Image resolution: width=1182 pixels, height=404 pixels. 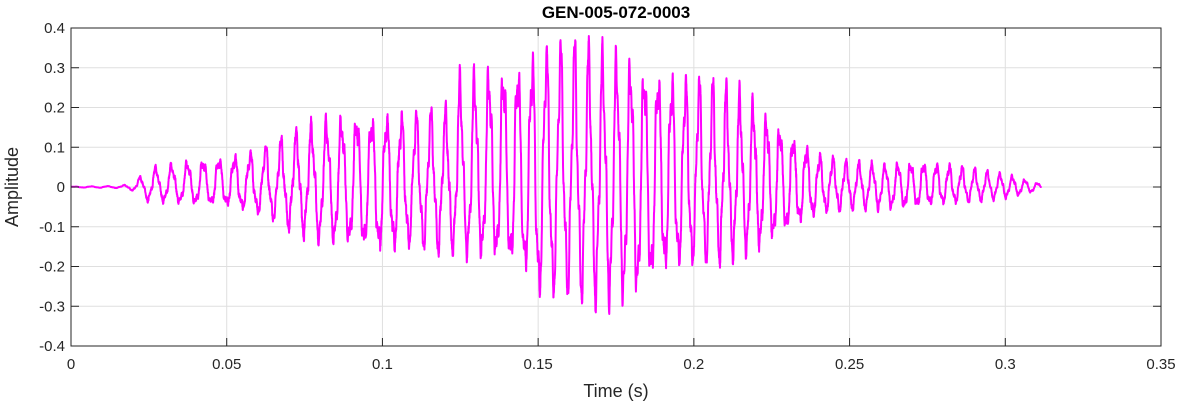 What do you see at coordinates (382, 364) in the screenshot?
I see `x-tick-label: 0.1` at bounding box center [382, 364].